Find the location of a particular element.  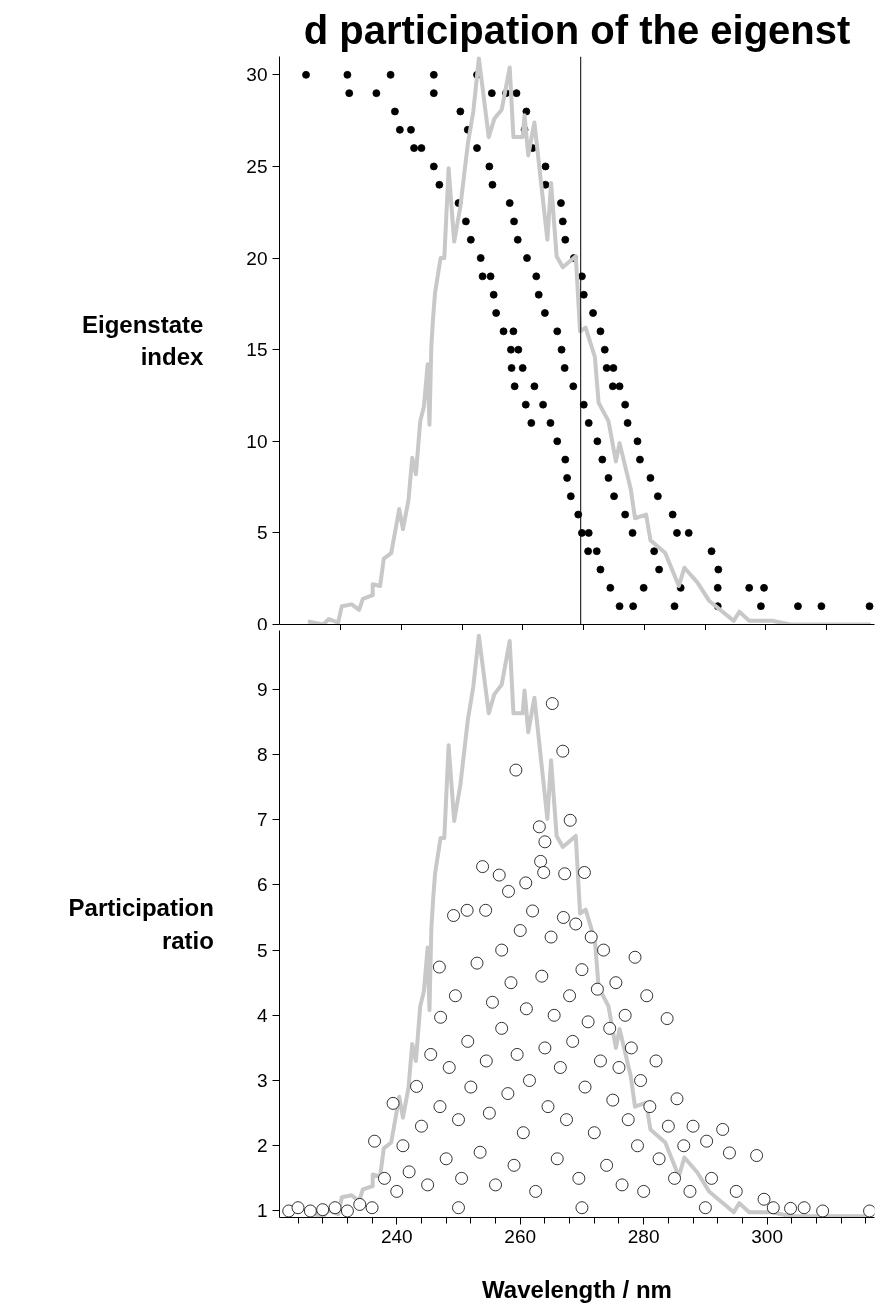

y-tick-label: 0 is located at coordinates (262, 624).